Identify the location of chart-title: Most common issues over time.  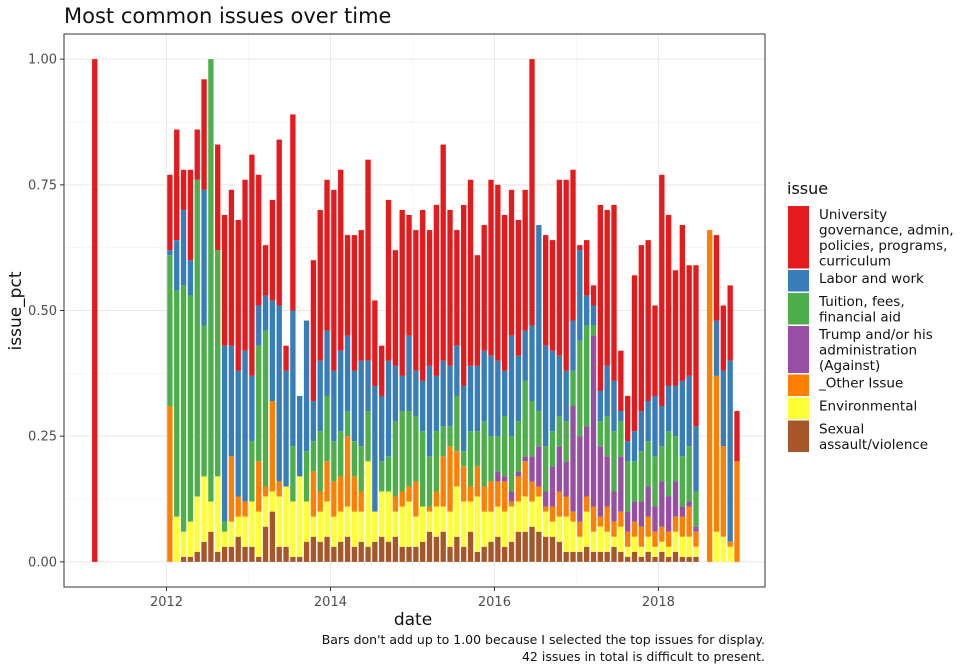
(227, 16).